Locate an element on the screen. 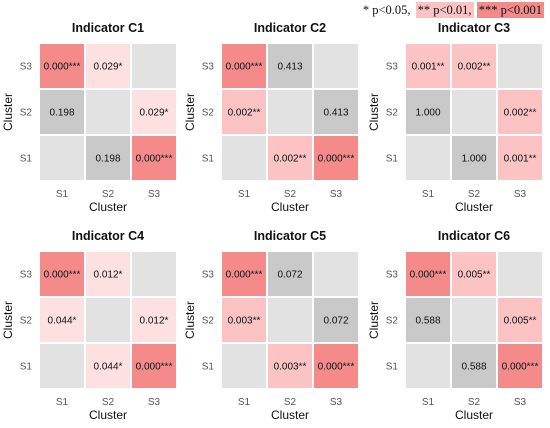 This screenshot has width=550, height=428. chart-title: Indicator C3 is located at coordinates (474, 28).